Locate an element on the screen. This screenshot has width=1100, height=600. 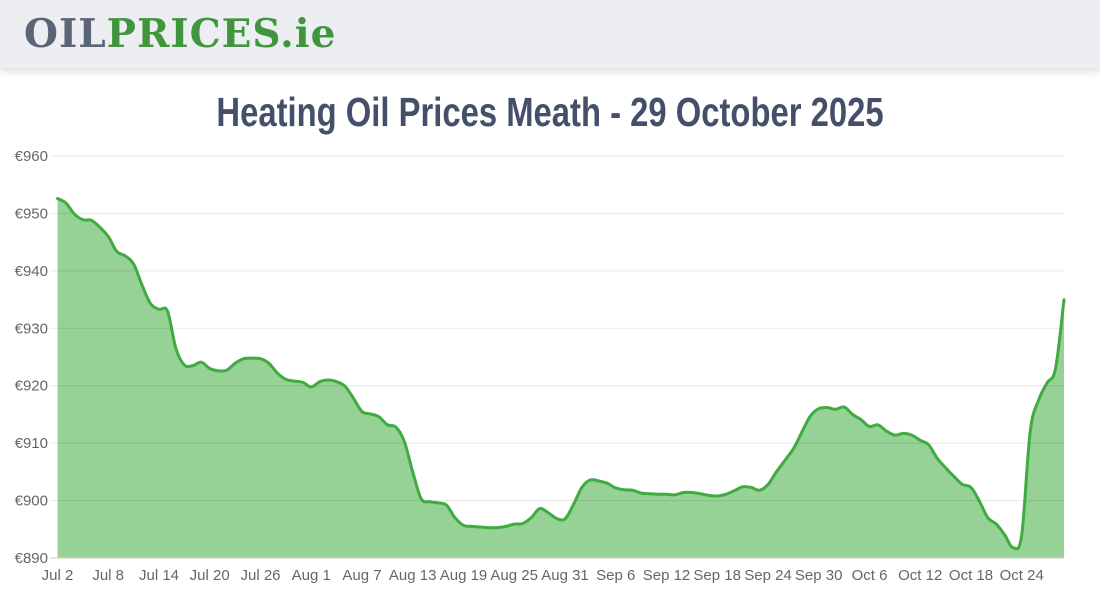
site-header: OILPRICES.ie is located at coordinates (550, 34).